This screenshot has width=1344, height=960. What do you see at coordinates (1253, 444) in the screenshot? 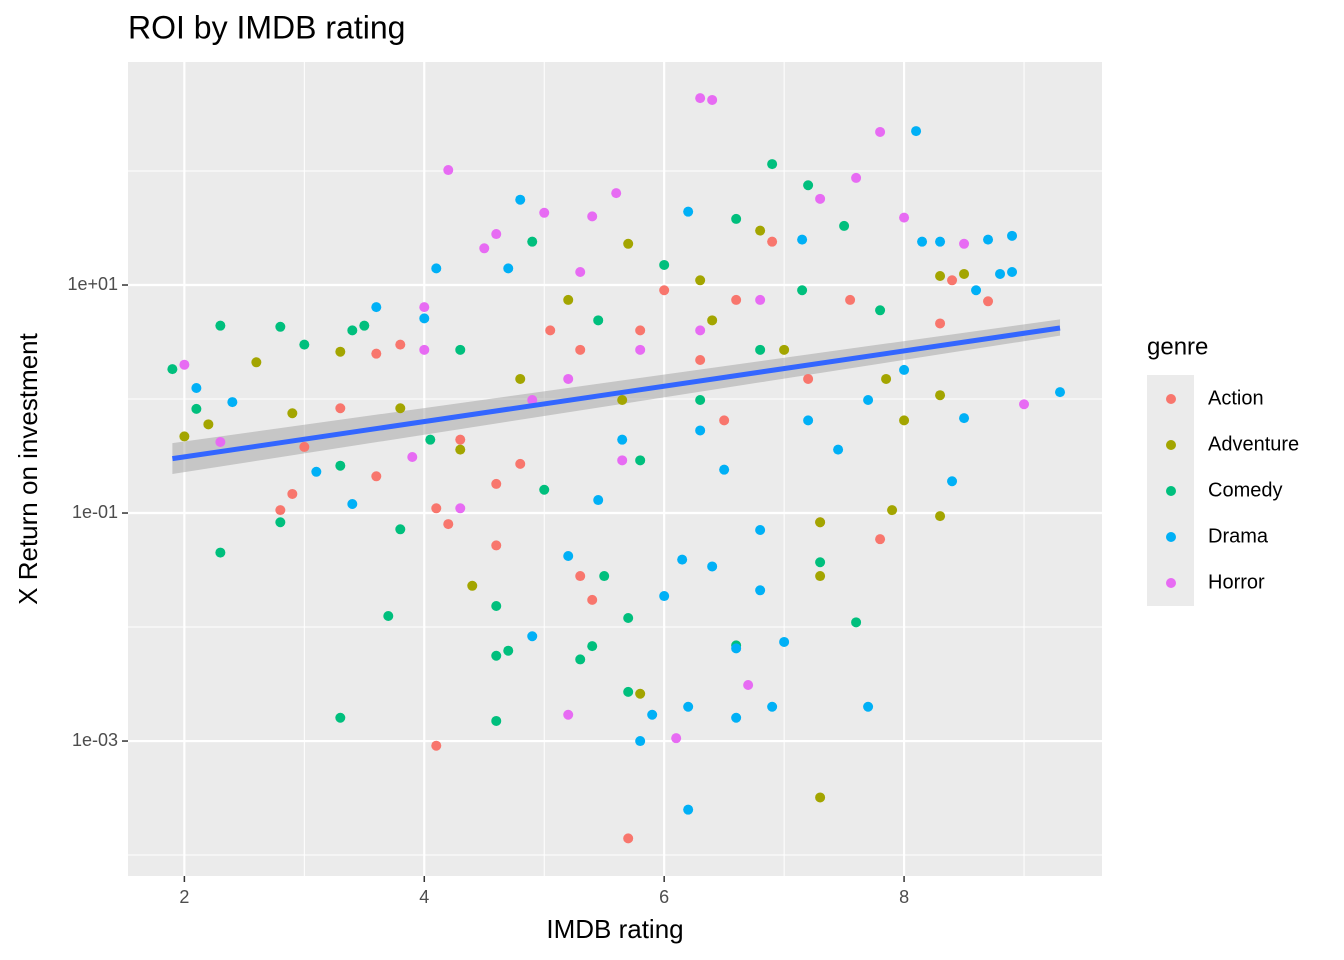
I see `legend-label: Adventure` at bounding box center [1253, 444].